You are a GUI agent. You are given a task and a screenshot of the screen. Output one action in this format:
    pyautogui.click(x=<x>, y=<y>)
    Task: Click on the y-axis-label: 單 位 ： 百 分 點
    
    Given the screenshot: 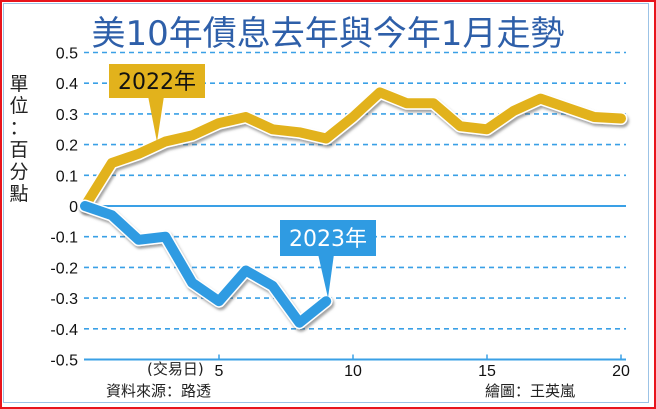 What is the action you would take?
    pyautogui.click(x=19, y=139)
    